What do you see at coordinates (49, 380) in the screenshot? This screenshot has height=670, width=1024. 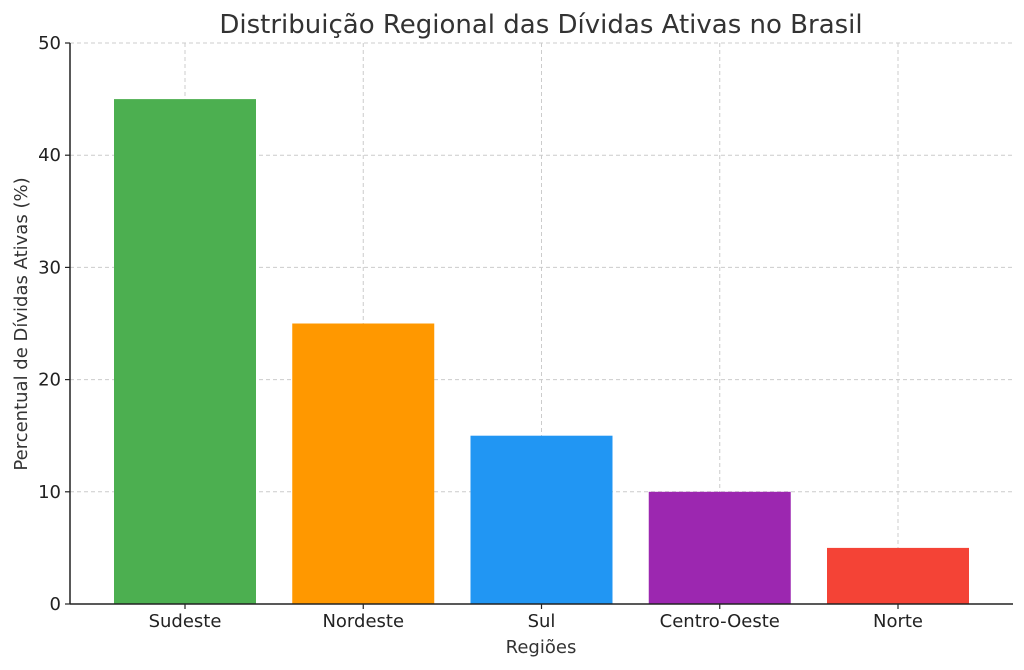 I see `y-tick-label: 20` at bounding box center [49, 380].